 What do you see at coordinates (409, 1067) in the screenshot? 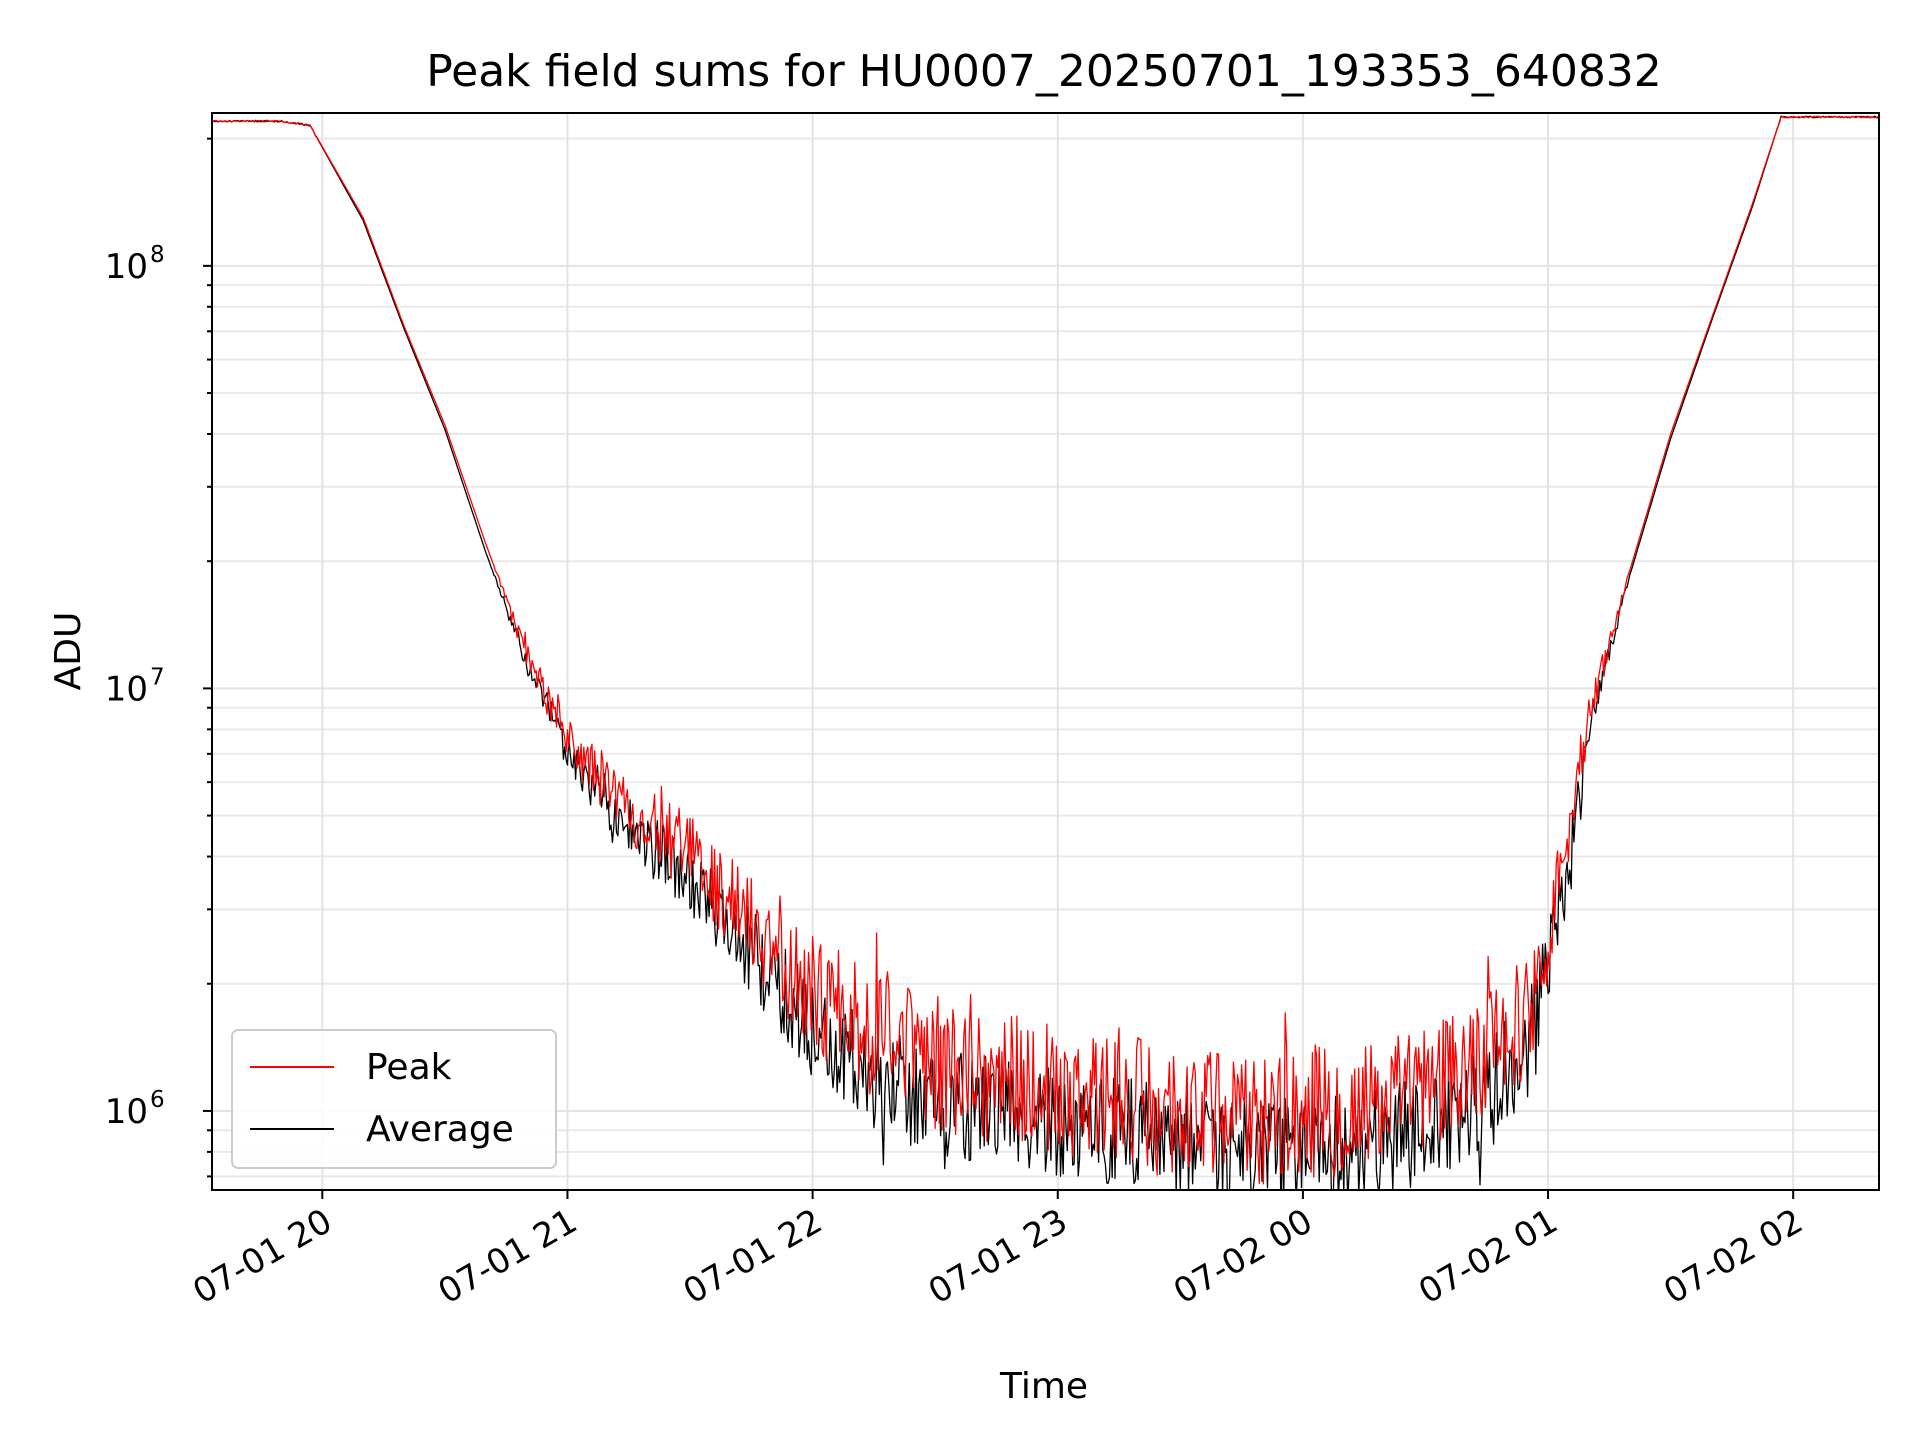
I see `legend-label-peak: Peak` at bounding box center [409, 1067].